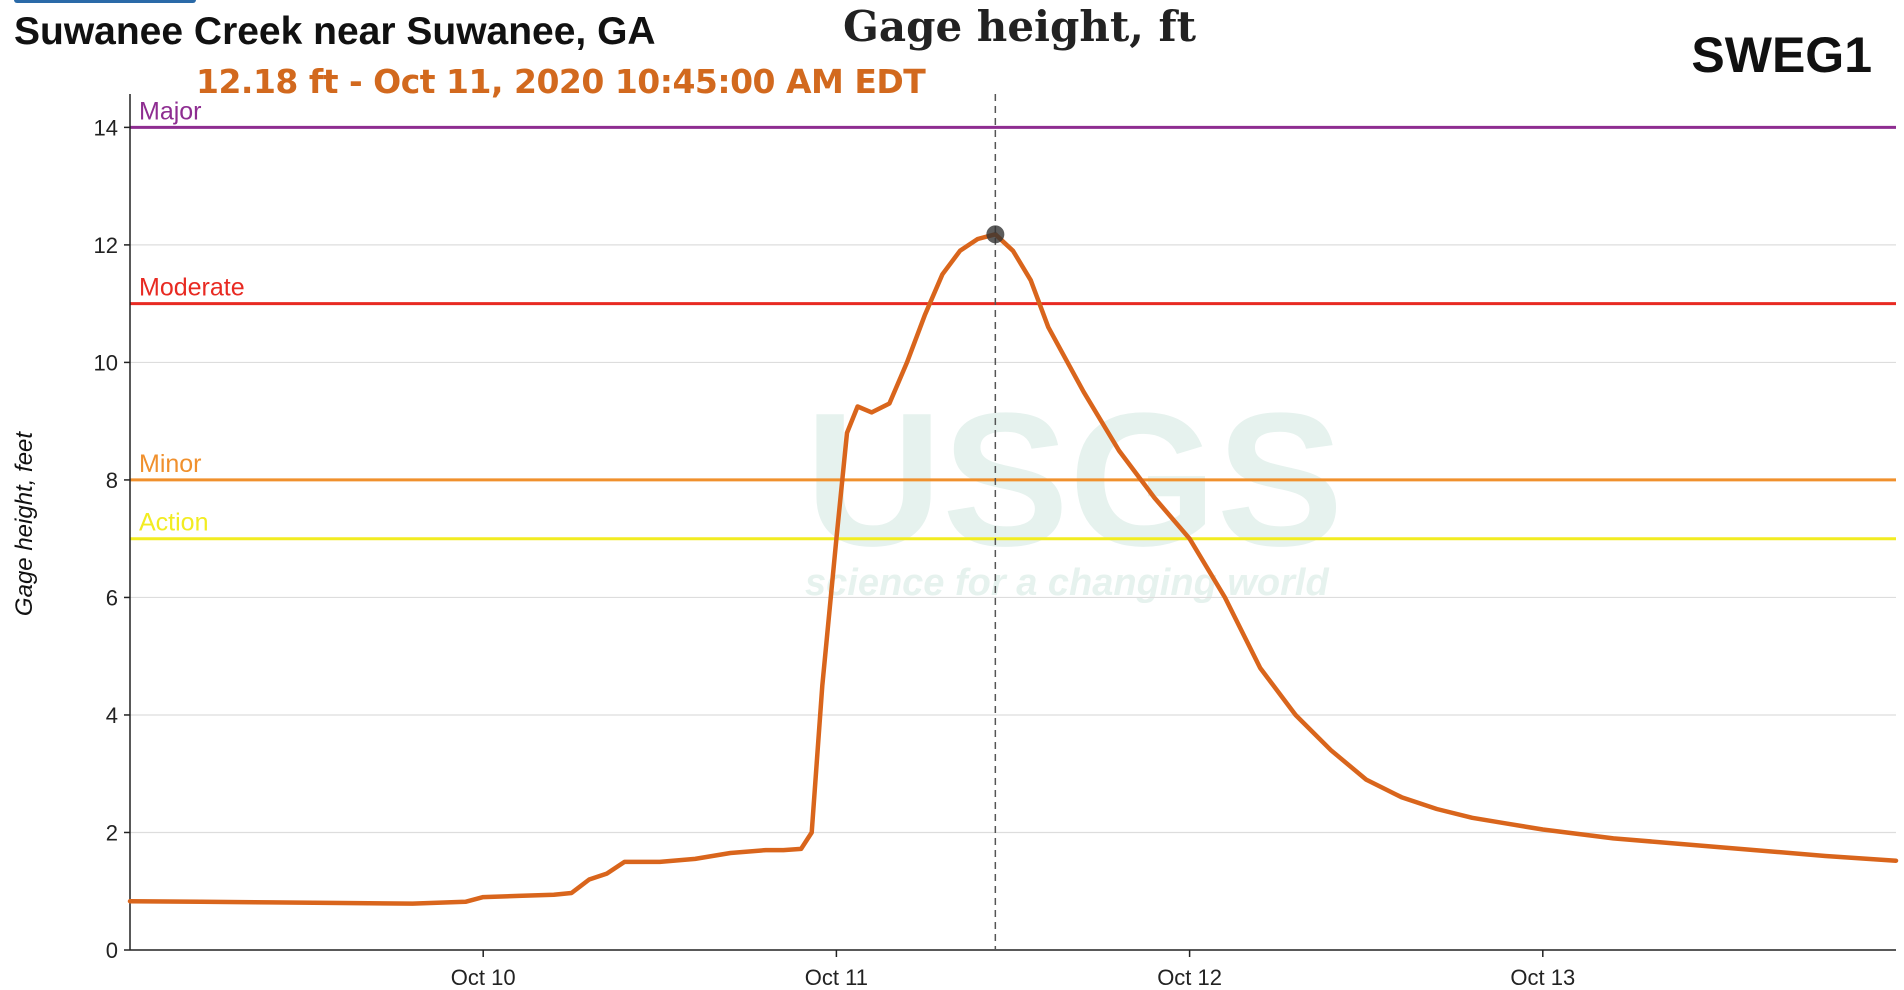 This screenshot has width=1904, height=990. What do you see at coordinates (335, 31) in the screenshot?
I see `station-name: Suwanee Creek near Suwanee, GA` at bounding box center [335, 31].